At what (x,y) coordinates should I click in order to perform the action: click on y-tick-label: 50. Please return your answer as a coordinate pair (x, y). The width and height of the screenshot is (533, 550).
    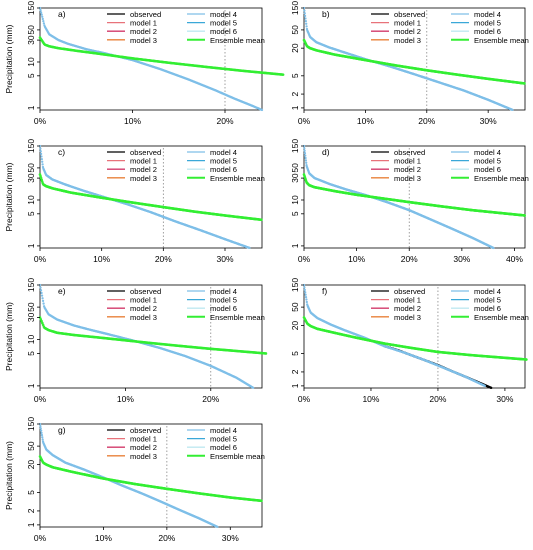
    Looking at the image, I should click on (295, 30).